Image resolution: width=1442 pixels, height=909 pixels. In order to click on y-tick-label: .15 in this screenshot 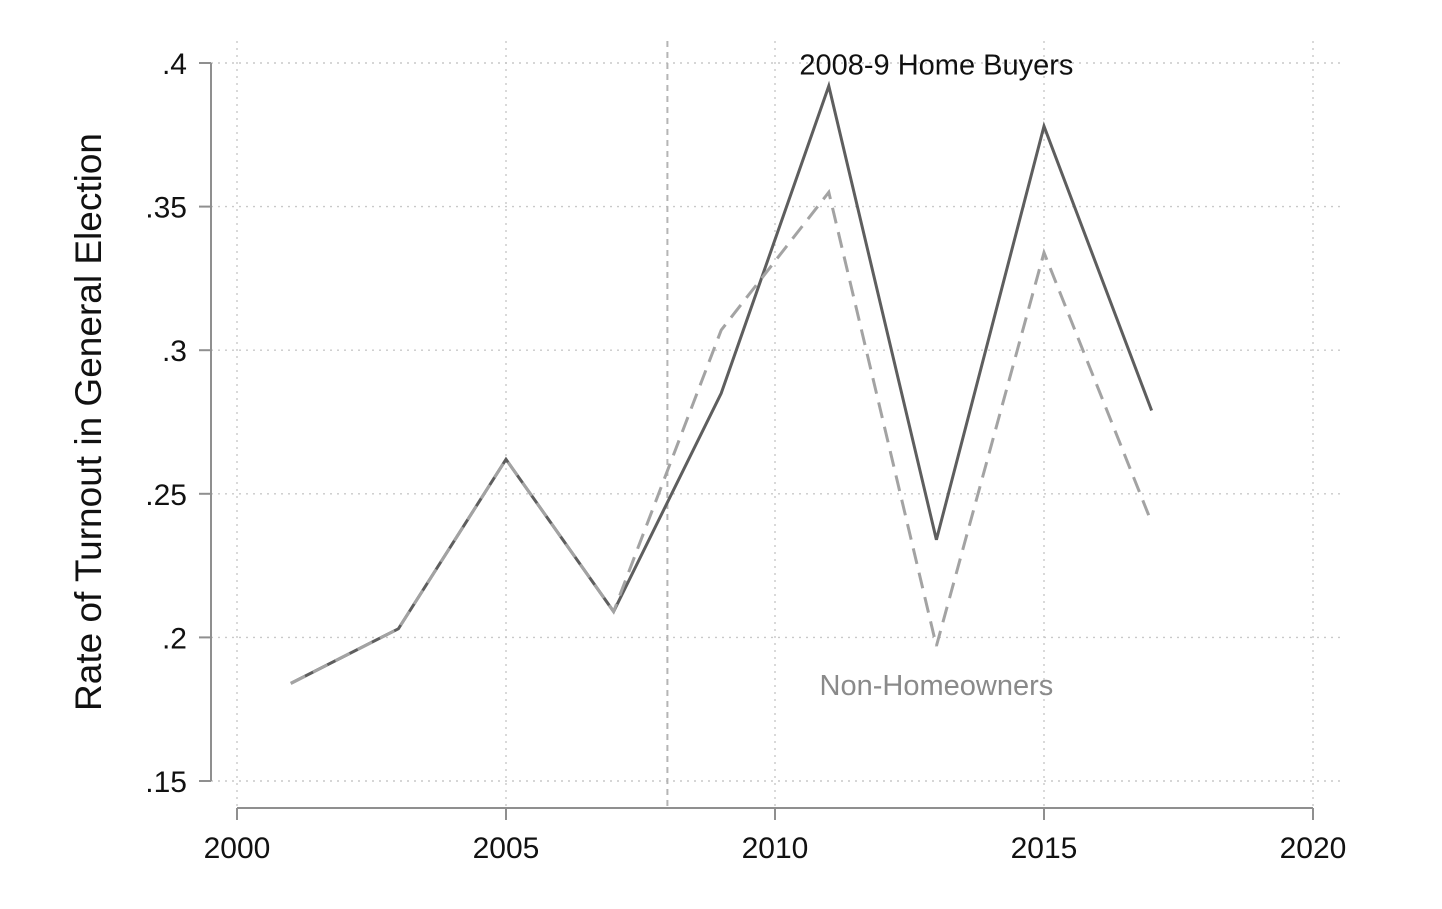, I will do `click(166, 782)`.